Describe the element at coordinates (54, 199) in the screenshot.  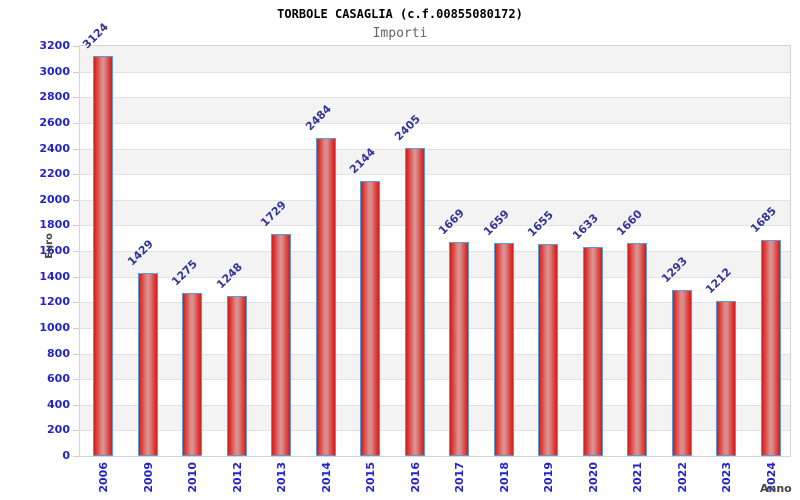
I see `y-tick-label: 2000` at that location.